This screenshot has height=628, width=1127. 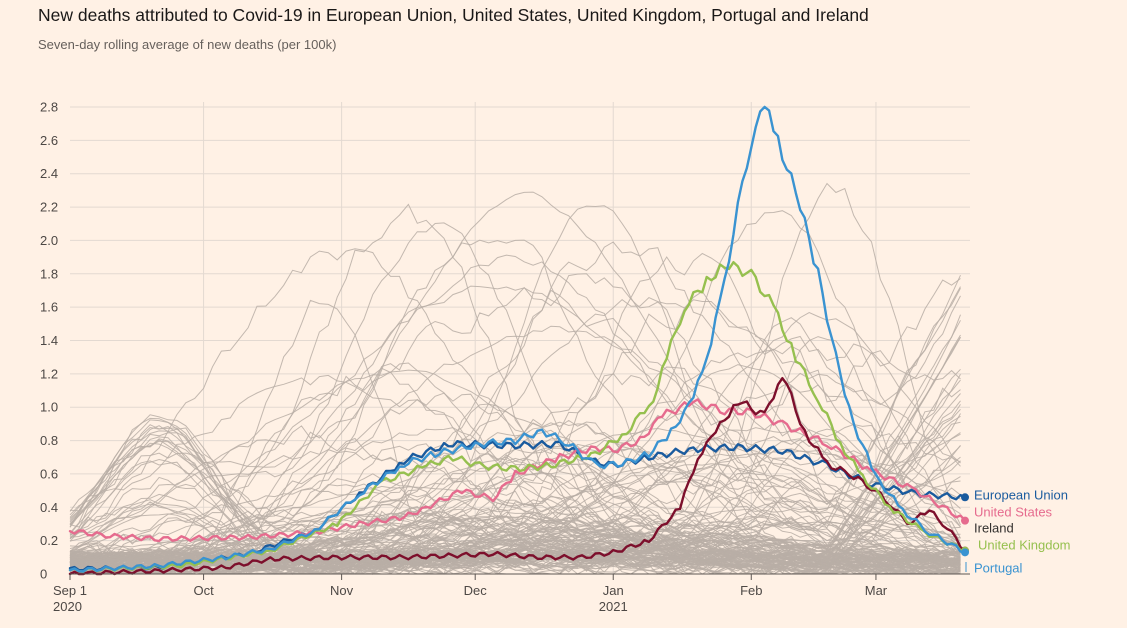 What do you see at coordinates (751, 590) in the screenshot?
I see `x-tick-label: Feb` at bounding box center [751, 590].